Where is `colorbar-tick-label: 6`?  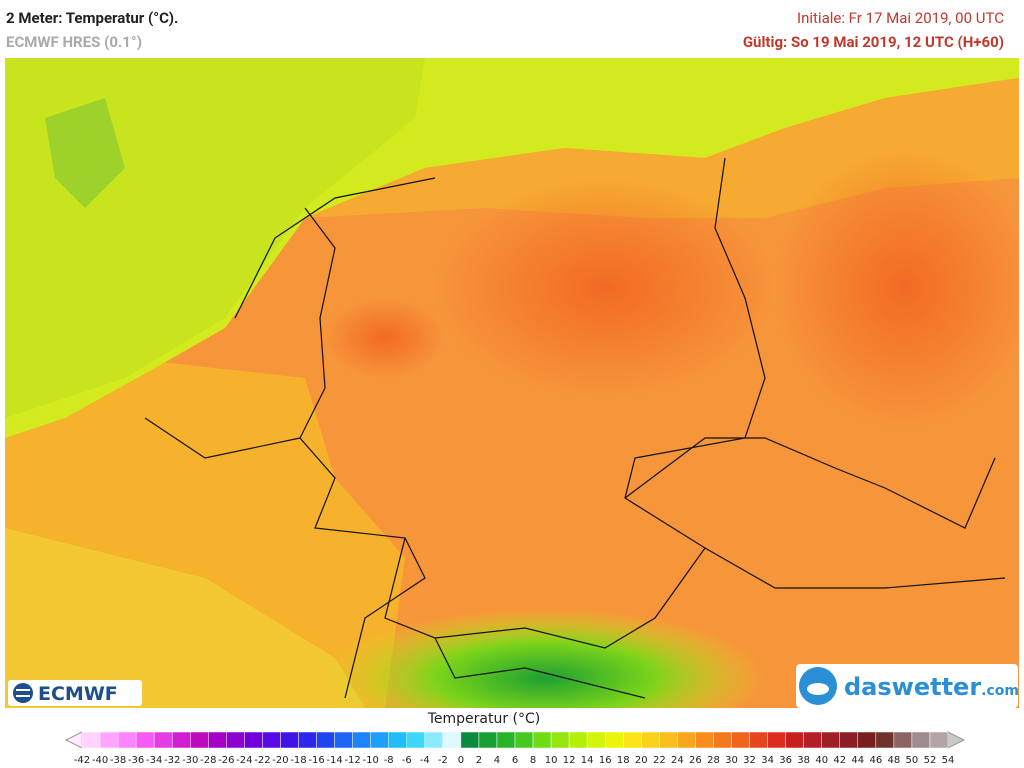 colorbar-tick-label: 6 is located at coordinates (515, 760).